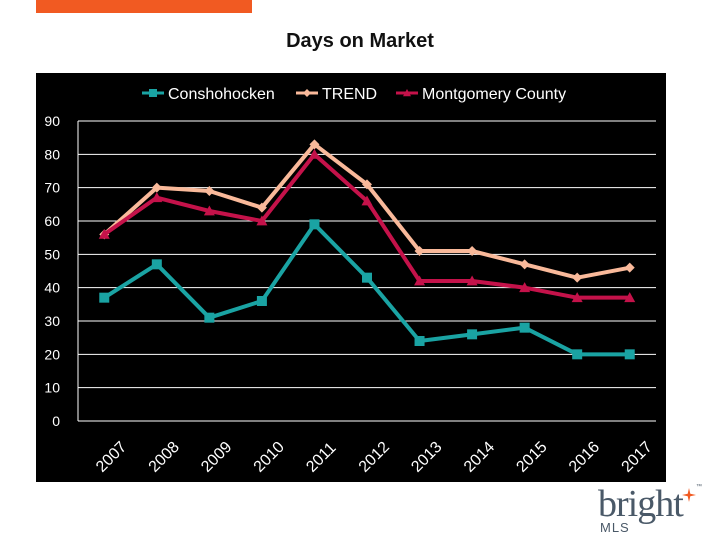 The width and height of the screenshot is (720, 540). What do you see at coordinates (216, 457) in the screenshot?
I see `x-tick-label: 2009` at bounding box center [216, 457].